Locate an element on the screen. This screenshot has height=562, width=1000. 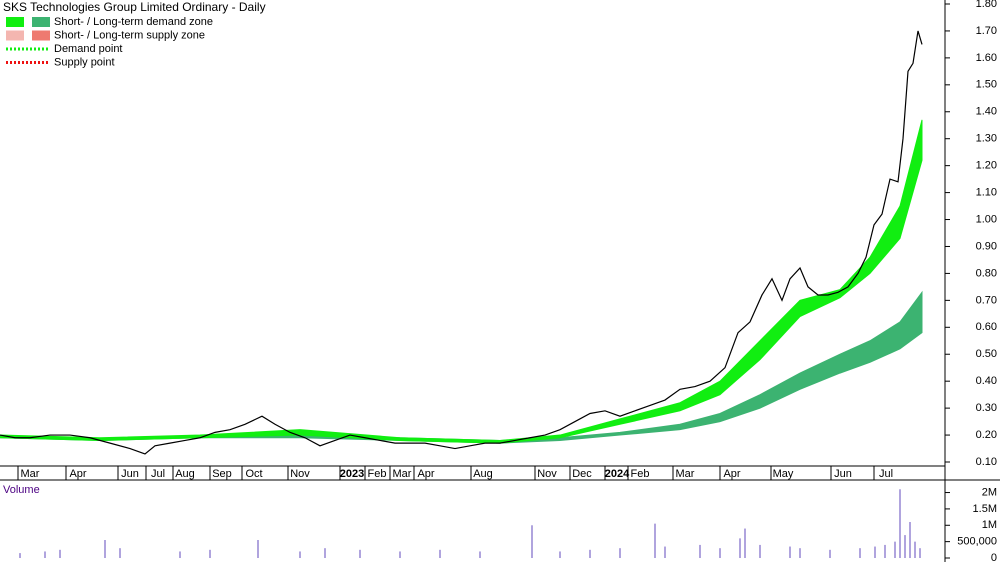
y-tick-label: 2M is located at coordinates (989, 492).